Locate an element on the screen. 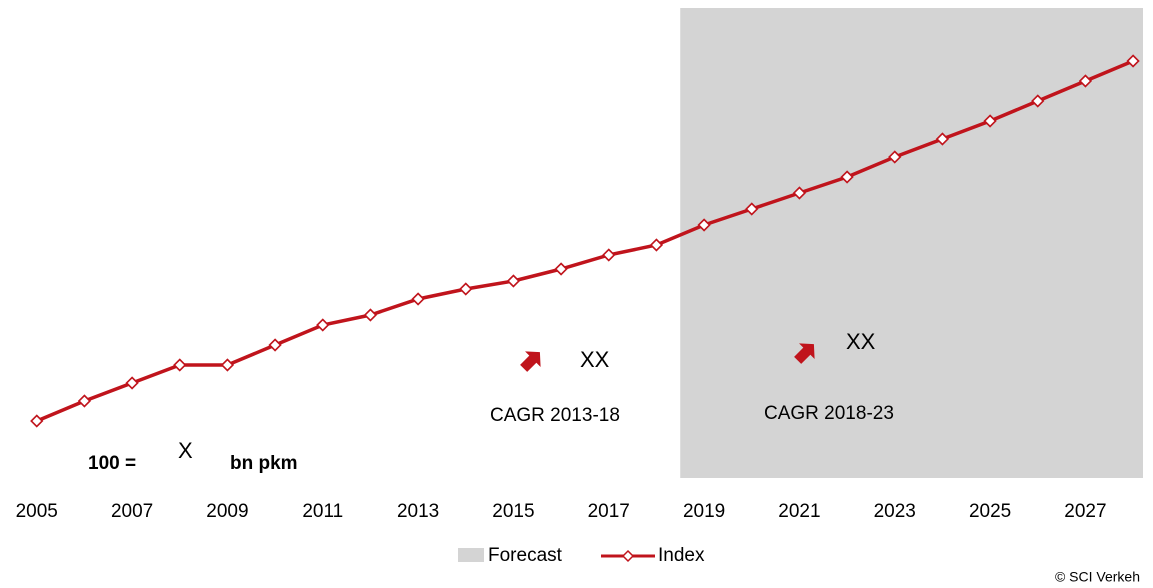 The image size is (1153, 588). x-tick-label: 2021 is located at coordinates (799, 511).